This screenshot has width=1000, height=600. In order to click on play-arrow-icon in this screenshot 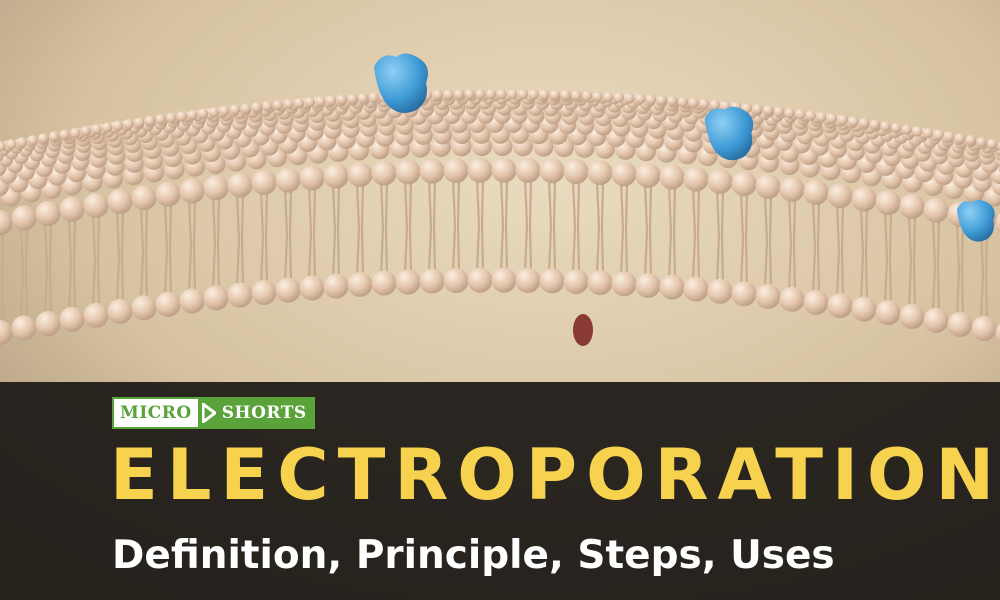, I will do `click(208, 413)`.